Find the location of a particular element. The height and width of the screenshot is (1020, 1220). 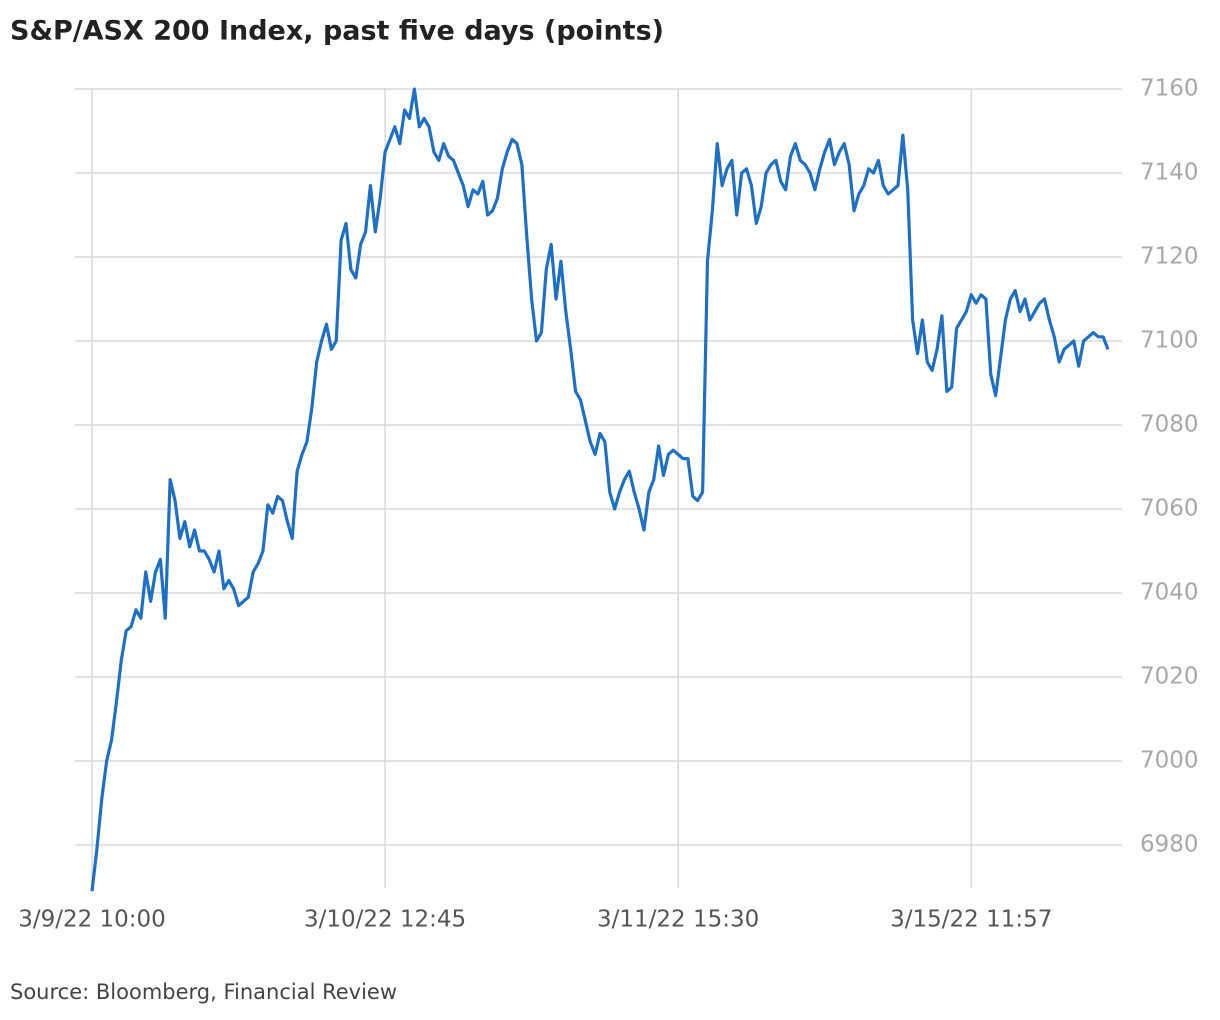

x-tick-label: 3/11/22 15:30 is located at coordinates (678, 920).